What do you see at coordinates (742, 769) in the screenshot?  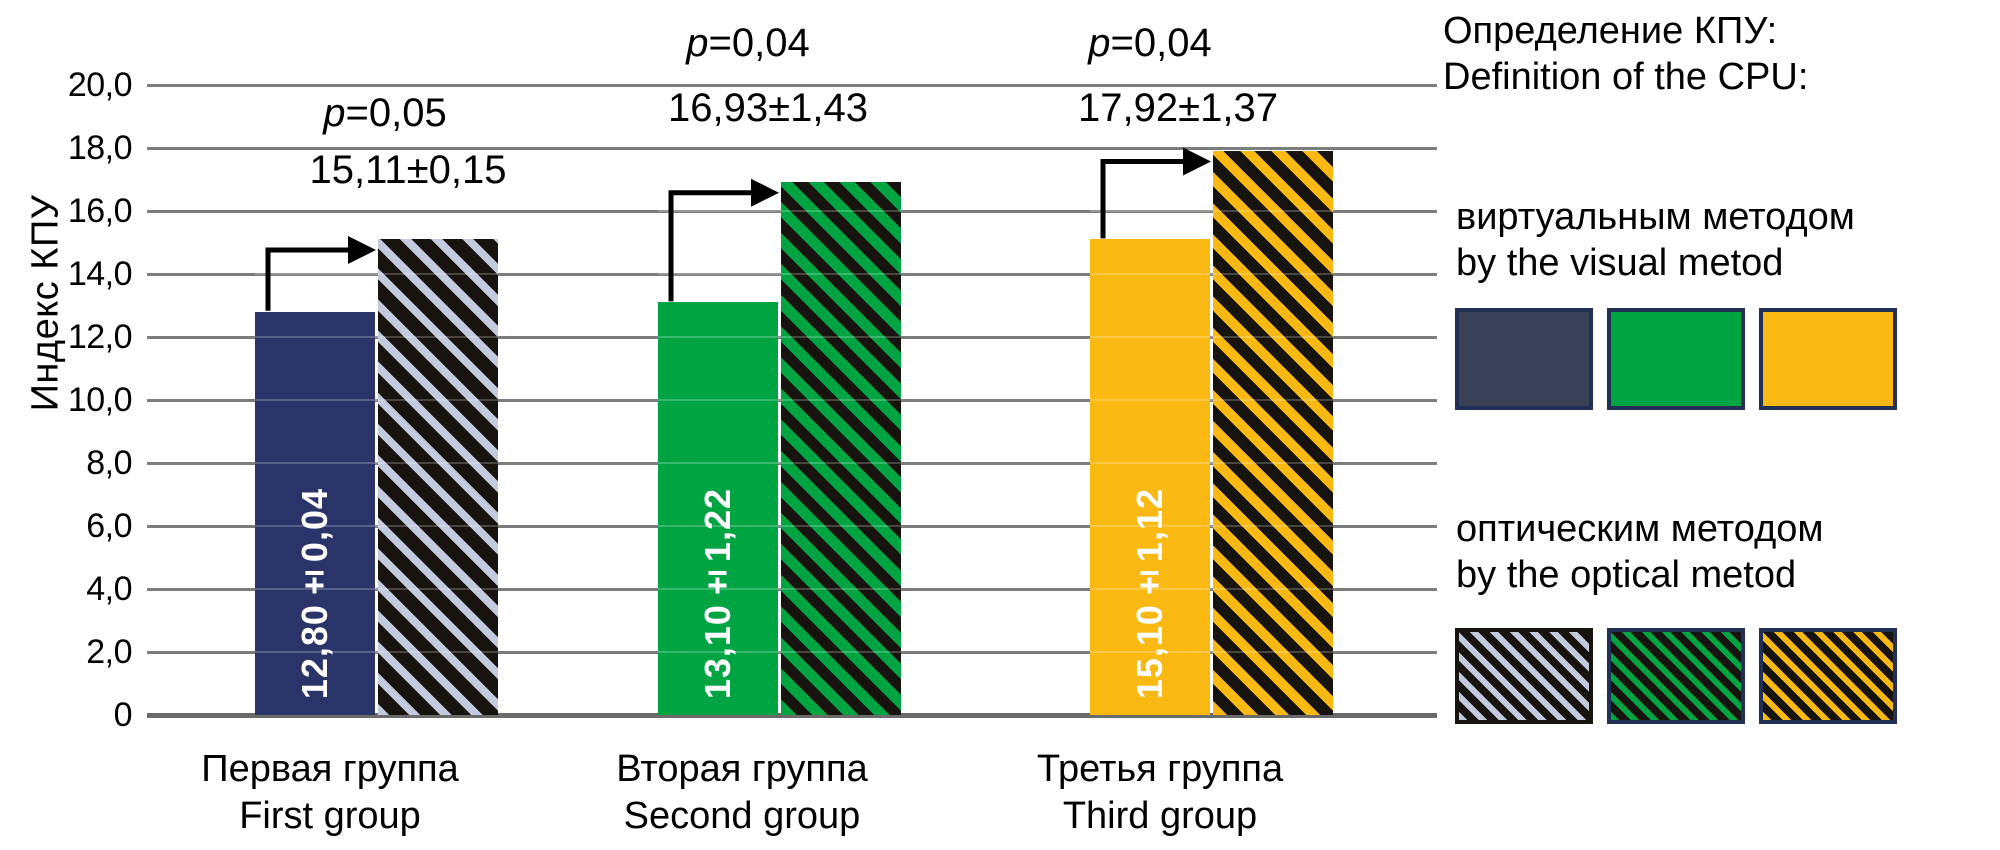 I see `x-label-ru: Вторая группа` at bounding box center [742, 769].